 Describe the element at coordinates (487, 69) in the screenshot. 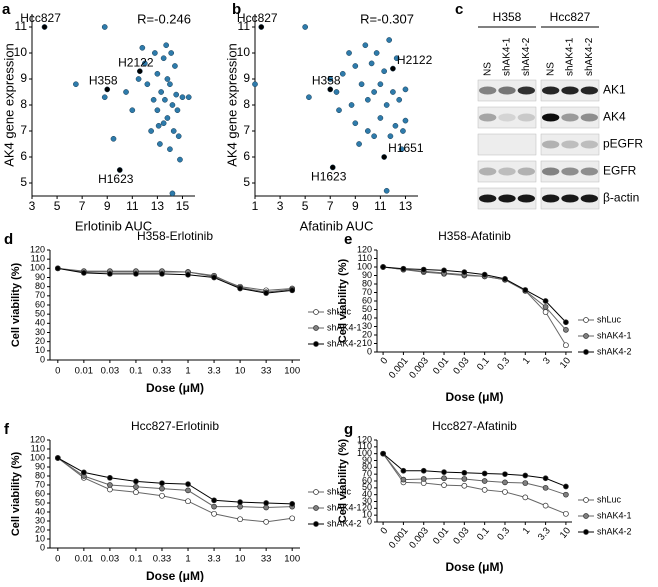

I see `lane-label: NS` at that location.